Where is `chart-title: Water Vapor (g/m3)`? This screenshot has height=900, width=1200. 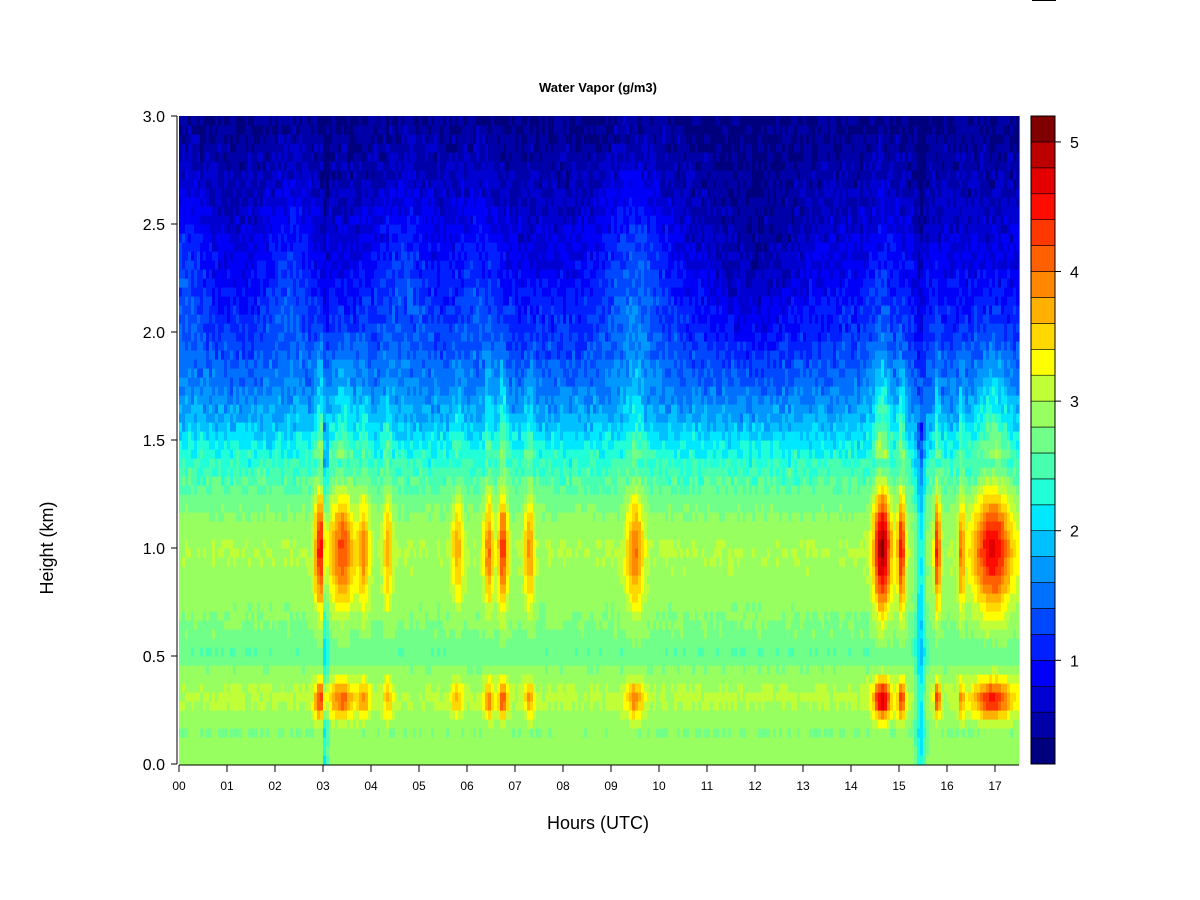
chart-title: Water Vapor (g/m3) is located at coordinates (598, 87).